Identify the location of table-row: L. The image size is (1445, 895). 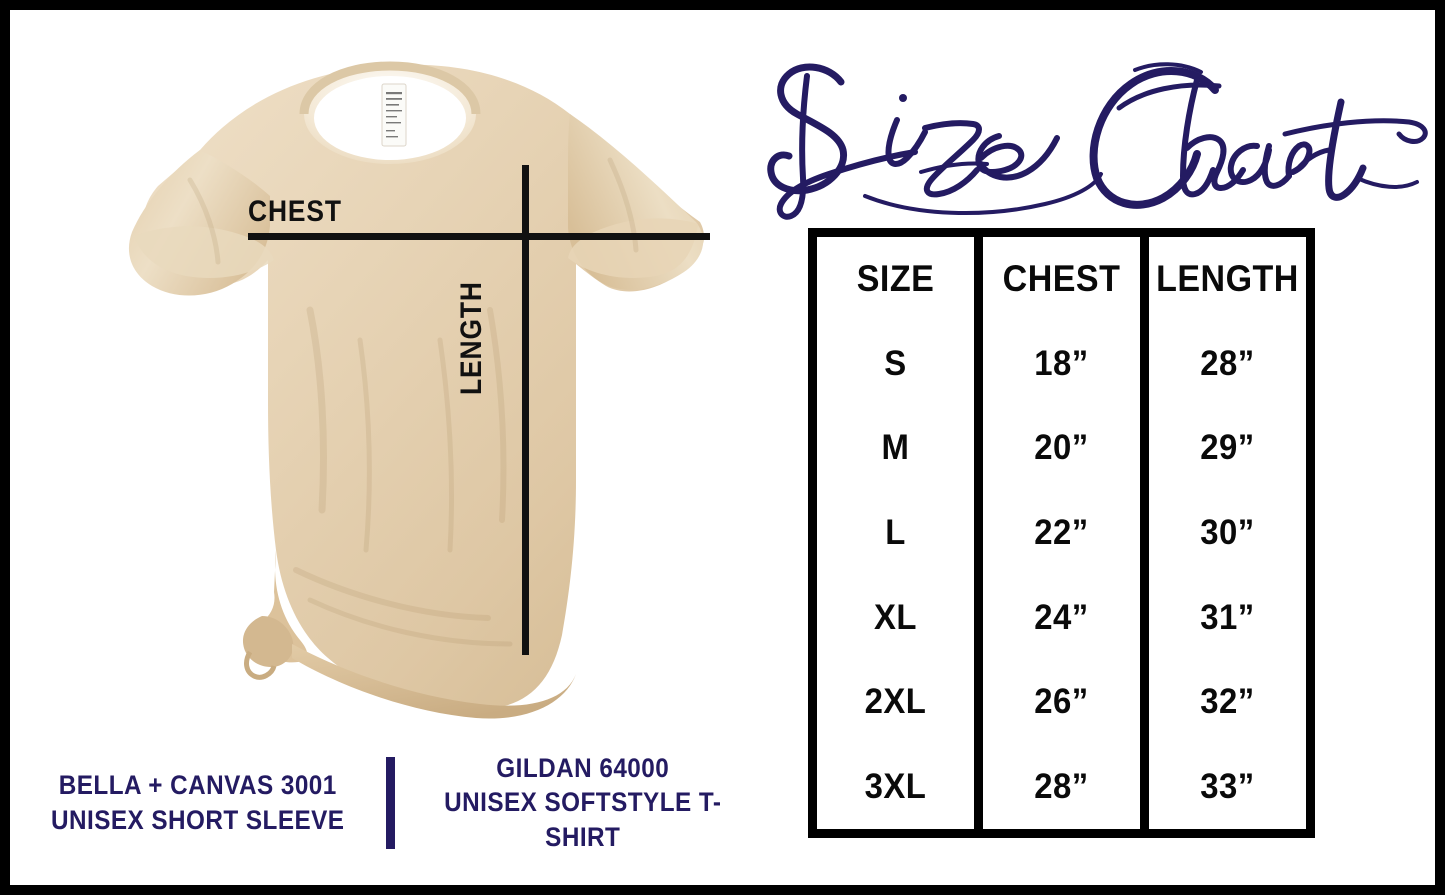
(895, 533).